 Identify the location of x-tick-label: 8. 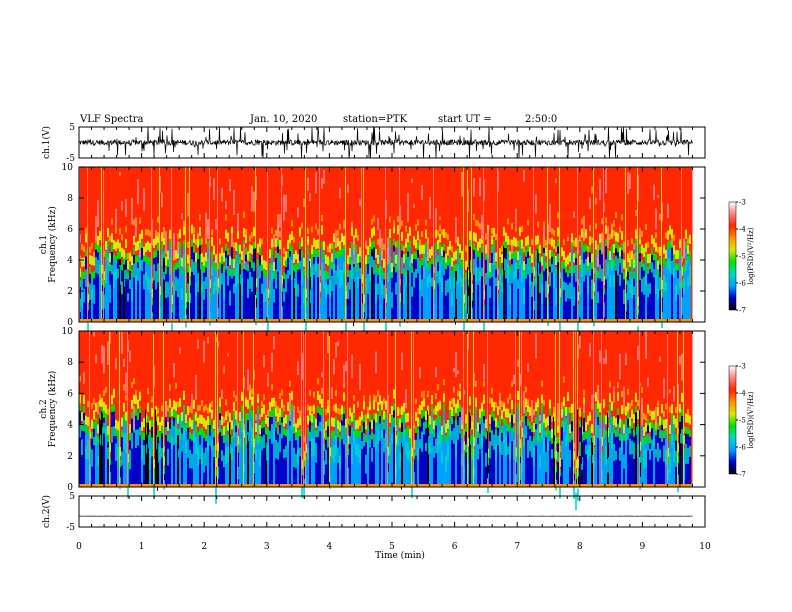
(580, 547).